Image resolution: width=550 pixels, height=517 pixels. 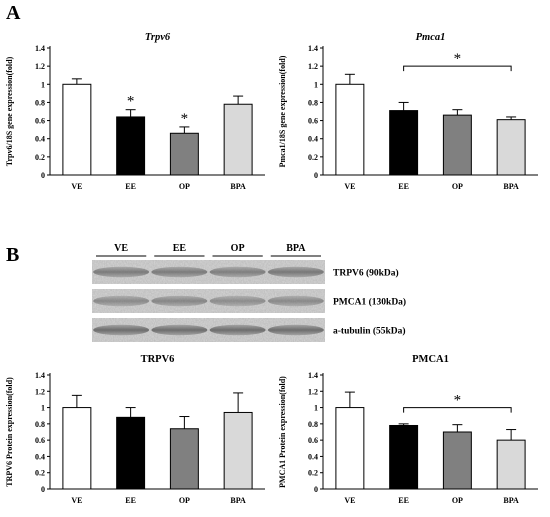 I want to click on y-axis-label: Trpv6/18S gene expression(fold), so click(x=9, y=111).